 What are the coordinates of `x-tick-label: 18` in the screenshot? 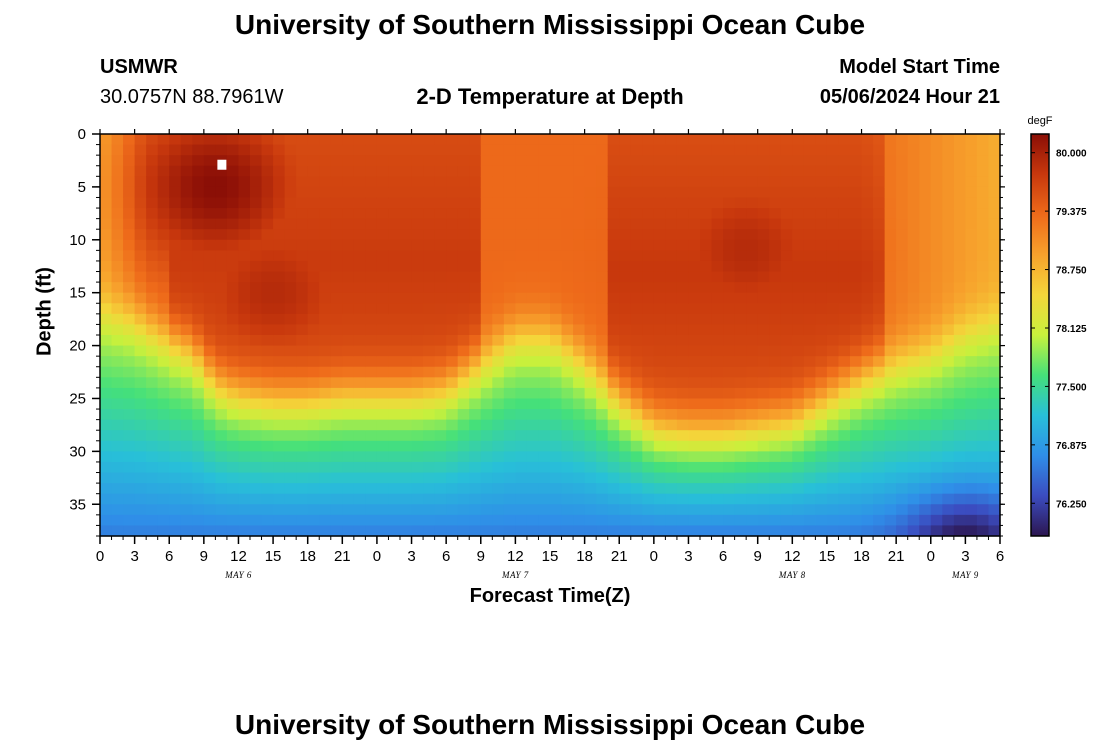 It's located at (861, 556).